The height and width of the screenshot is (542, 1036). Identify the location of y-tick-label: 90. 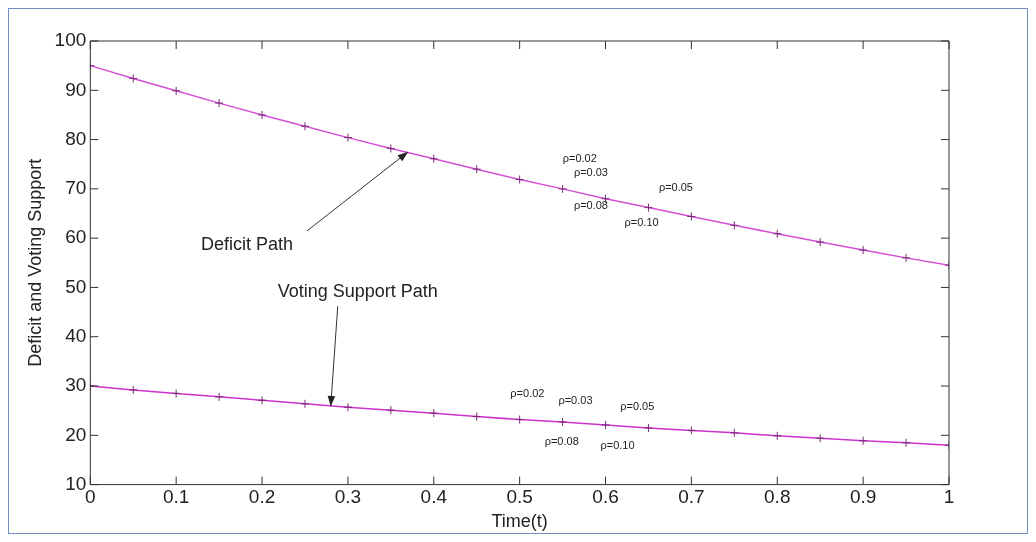
(76, 89).